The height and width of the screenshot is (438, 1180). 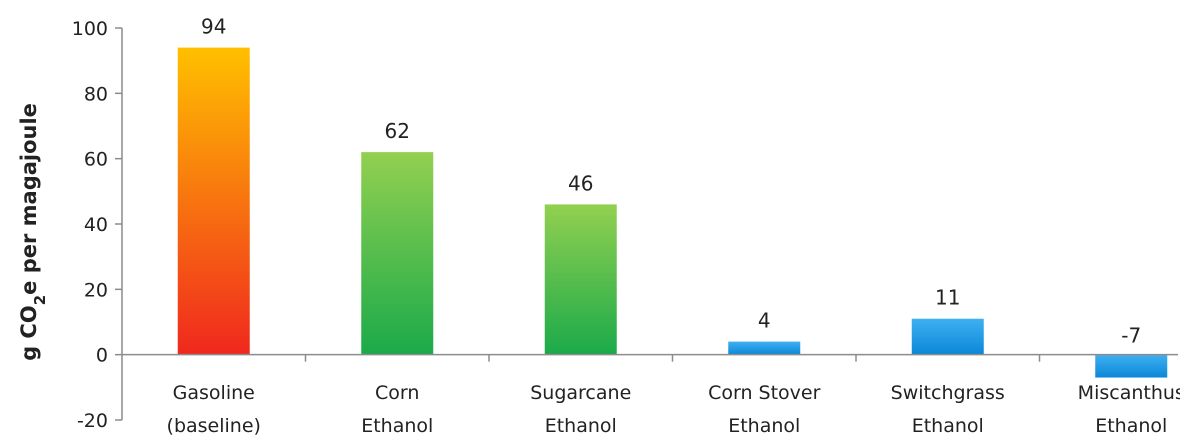 I want to click on data-label: 94, so click(x=213, y=27).